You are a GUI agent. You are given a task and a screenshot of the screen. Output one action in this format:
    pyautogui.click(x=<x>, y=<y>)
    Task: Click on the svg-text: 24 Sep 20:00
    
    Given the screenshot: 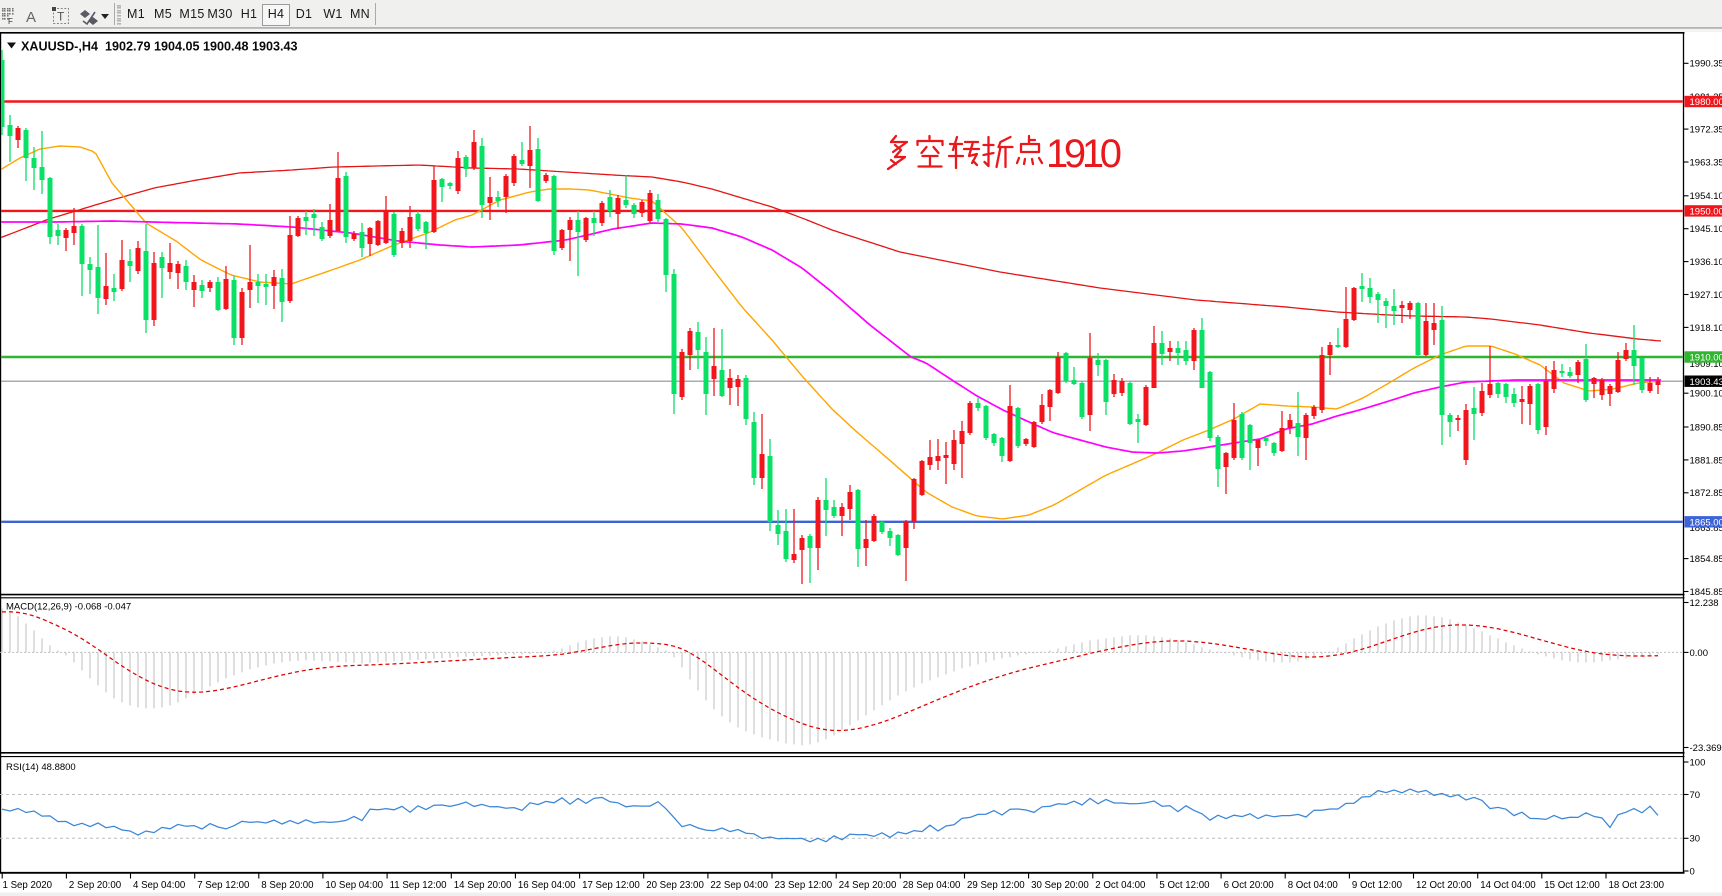 What is the action you would take?
    pyautogui.click(x=868, y=885)
    